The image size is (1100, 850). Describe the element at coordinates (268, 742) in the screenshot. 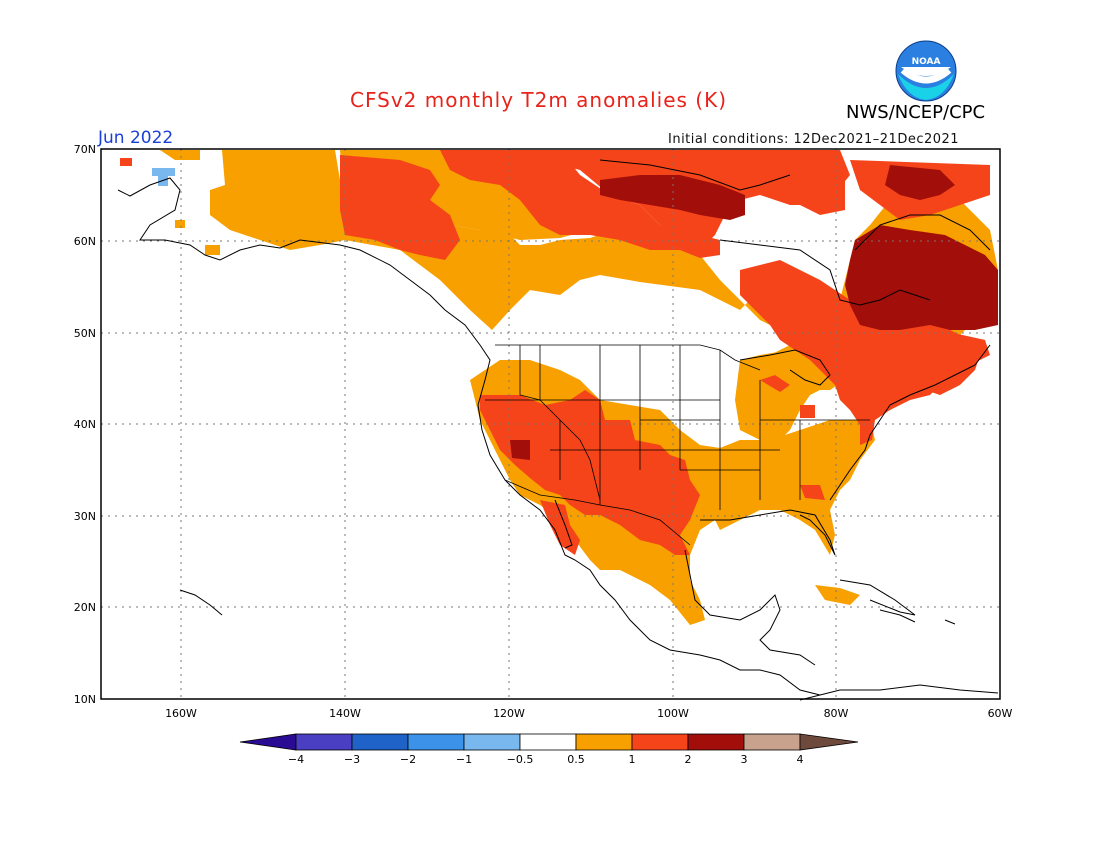

I see `legend-arrow-low` at that location.